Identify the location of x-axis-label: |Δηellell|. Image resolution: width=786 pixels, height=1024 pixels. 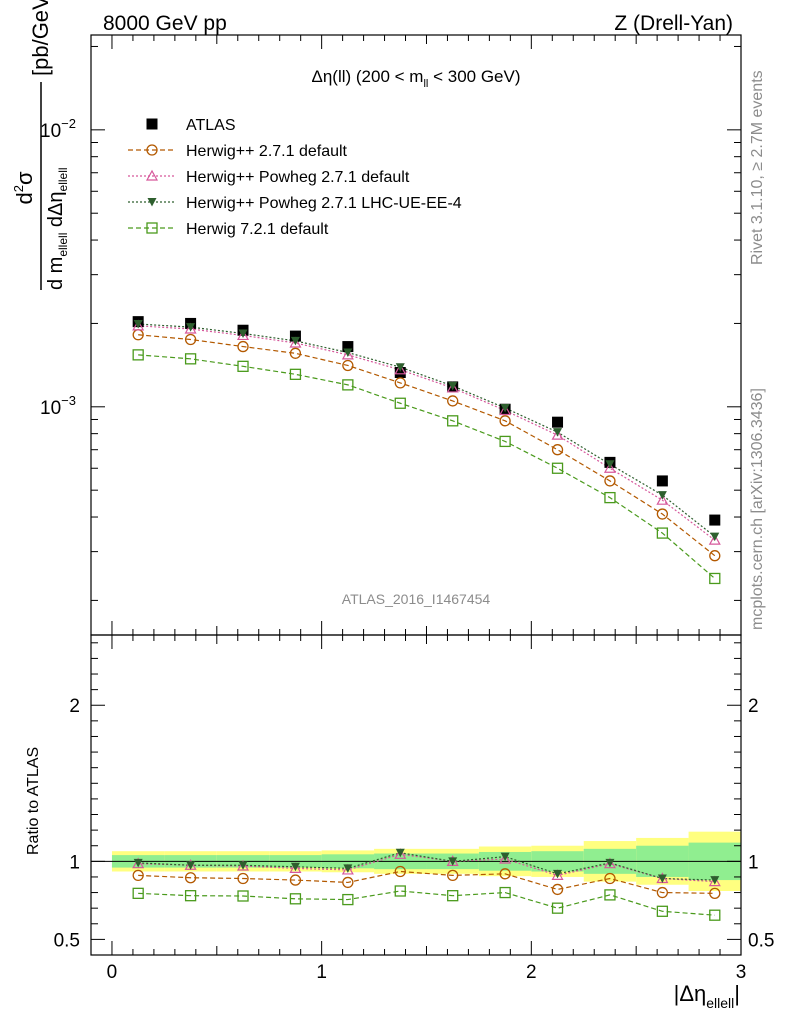
(707, 996).